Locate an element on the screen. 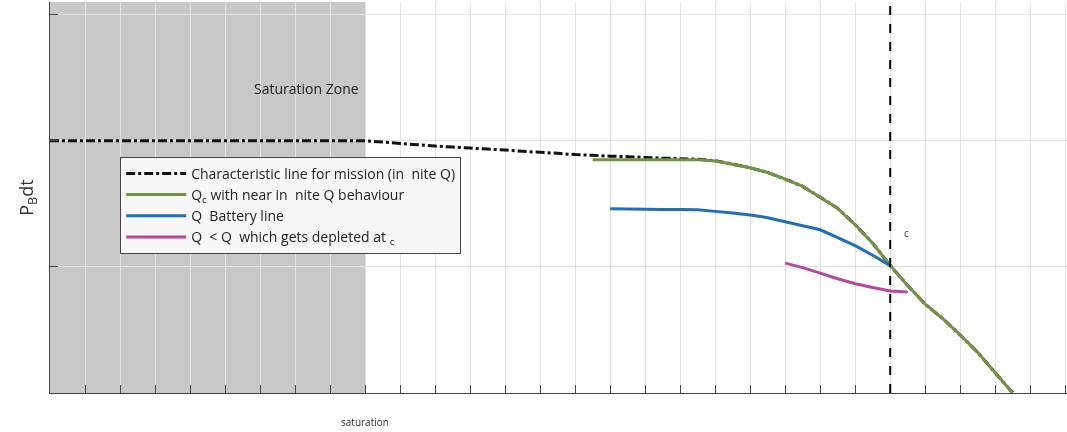  legend-label: Characteristic line for mission (in nite Q) is located at coordinates (323, 173).